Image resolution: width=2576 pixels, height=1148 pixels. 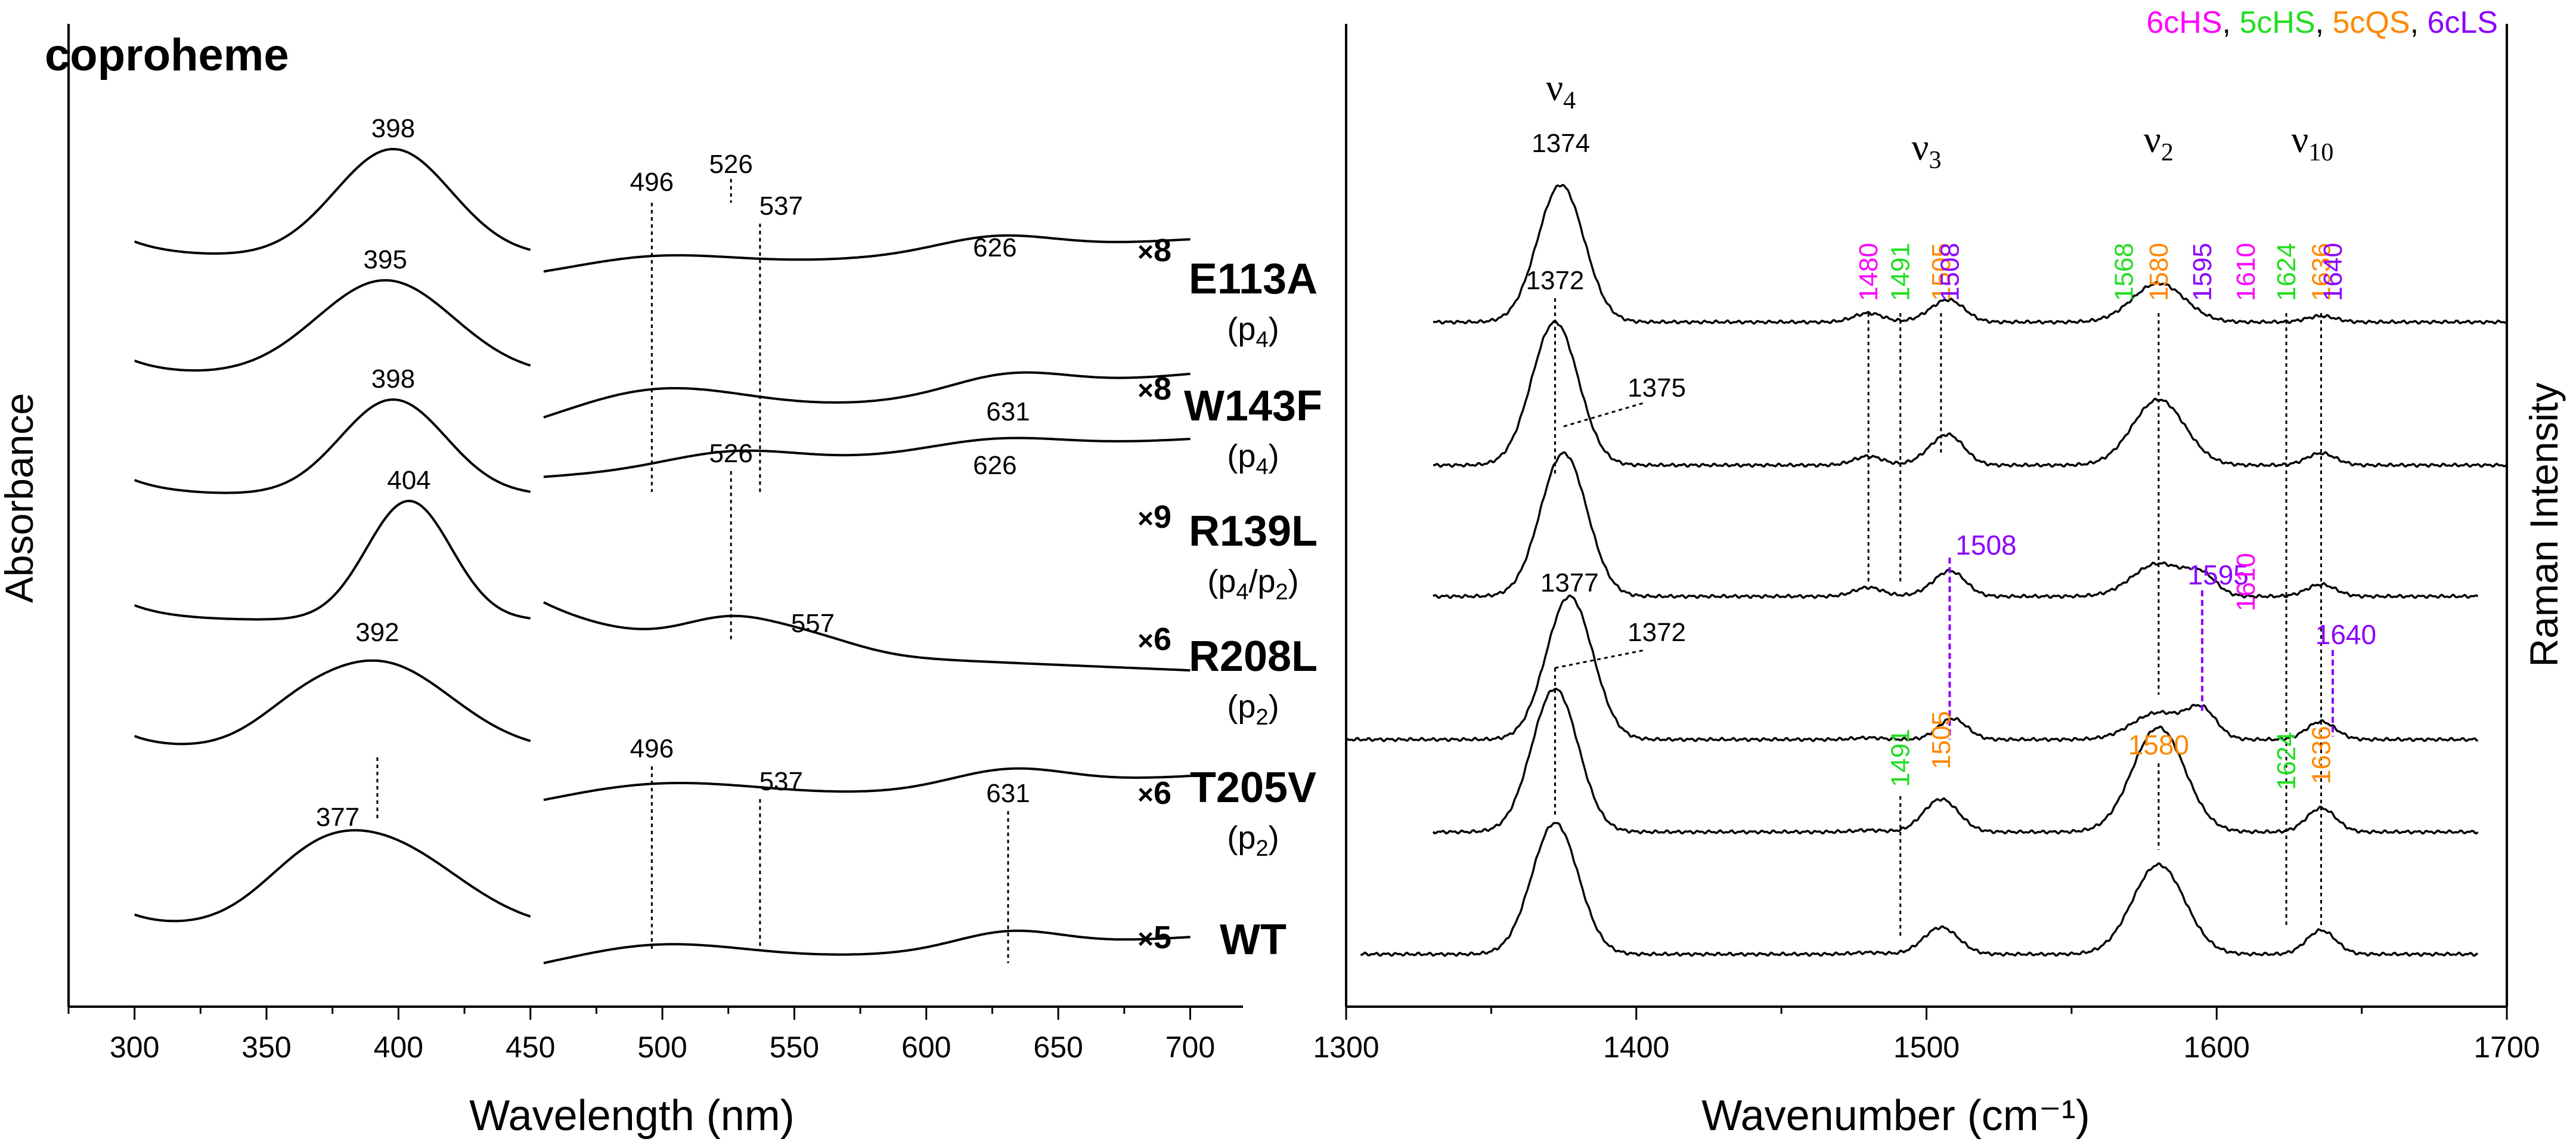 What do you see at coordinates (1941, 272) in the screenshot?
I see `raman-band-label: 1505` at bounding box center [1941, 272].